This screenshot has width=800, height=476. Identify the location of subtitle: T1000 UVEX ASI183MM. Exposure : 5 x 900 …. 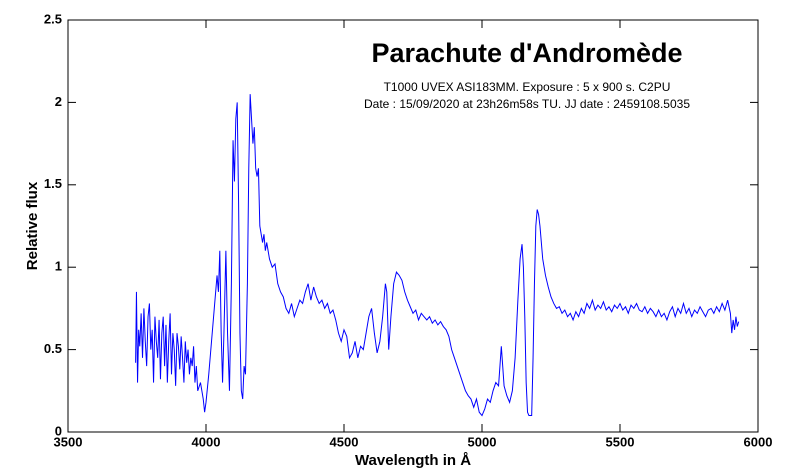
(527, 87).